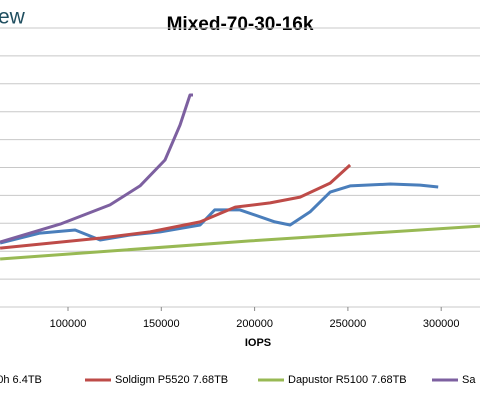  What do you see at coordinates (469, 380) in the screenshot?
I see `legend-label: Sa` at bounding box center [469, 380].